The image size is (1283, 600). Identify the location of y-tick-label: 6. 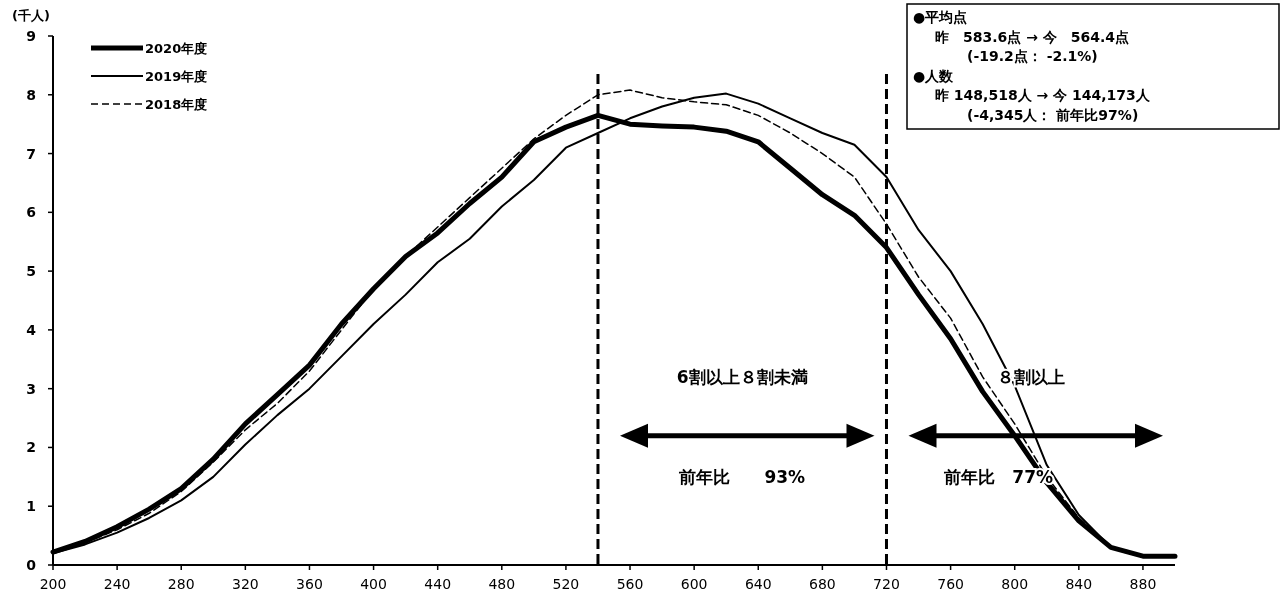
(31, 212).